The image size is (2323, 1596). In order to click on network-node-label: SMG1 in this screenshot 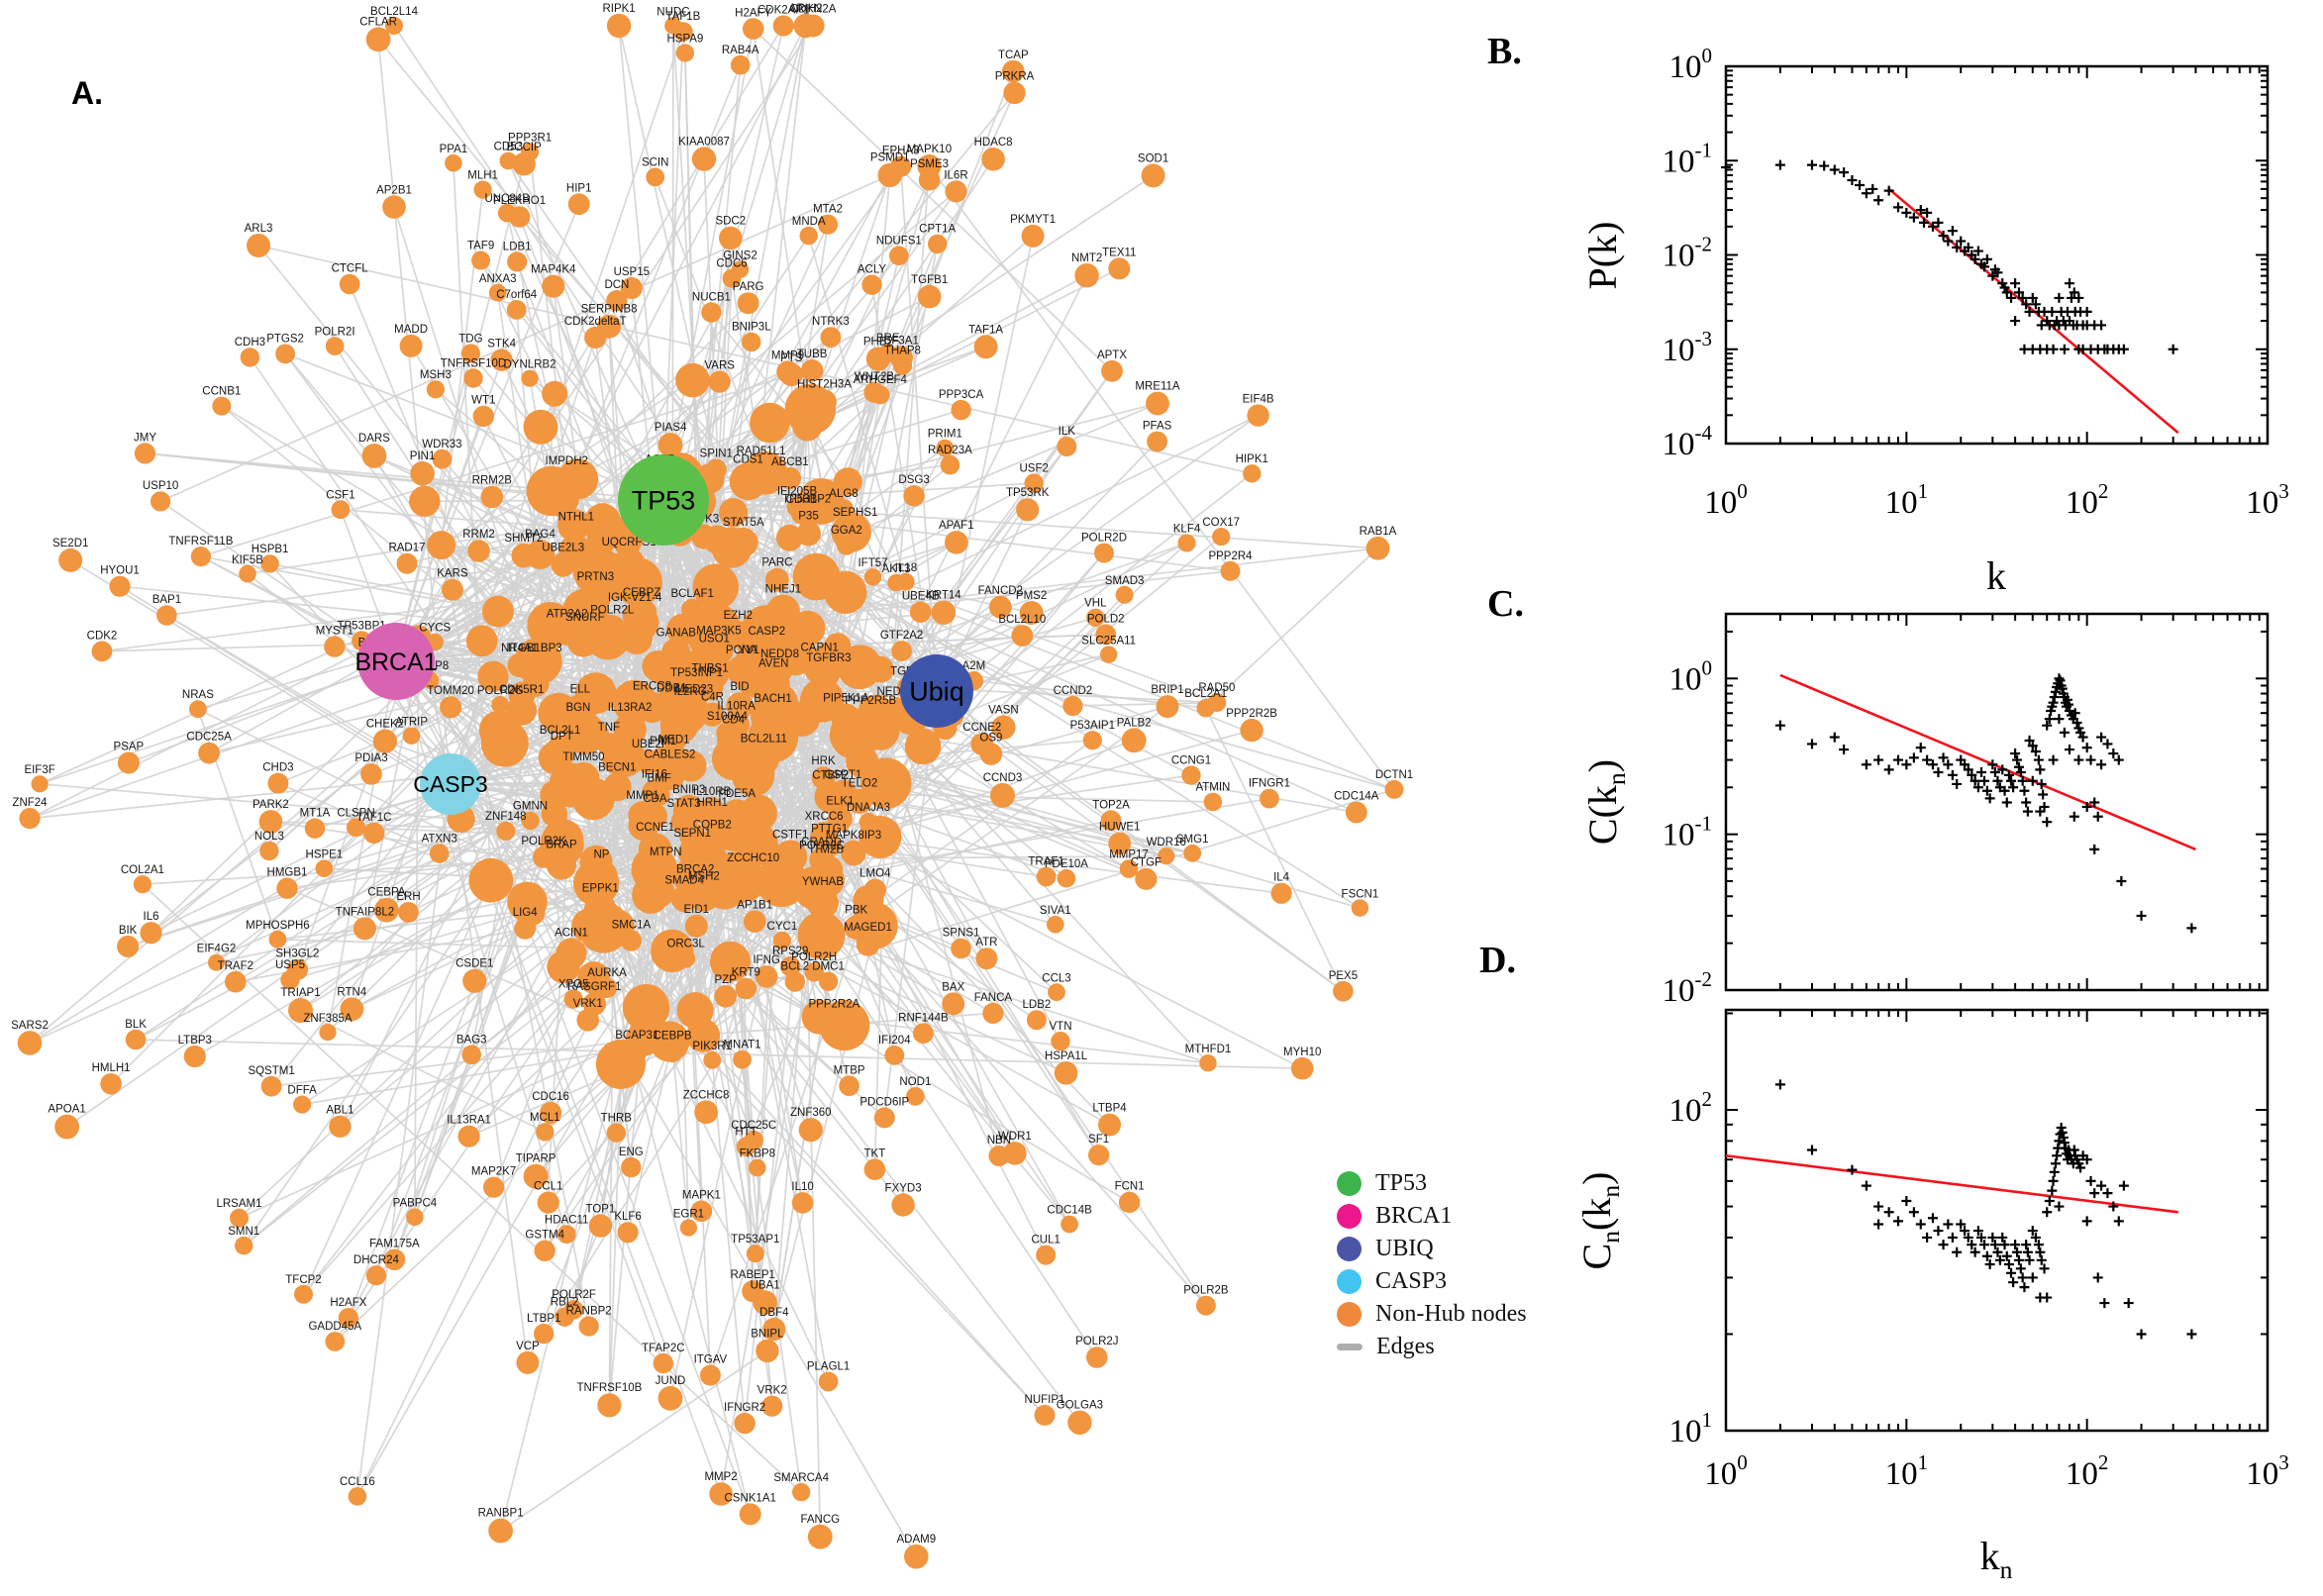, I will do `click(1192, 840)`.